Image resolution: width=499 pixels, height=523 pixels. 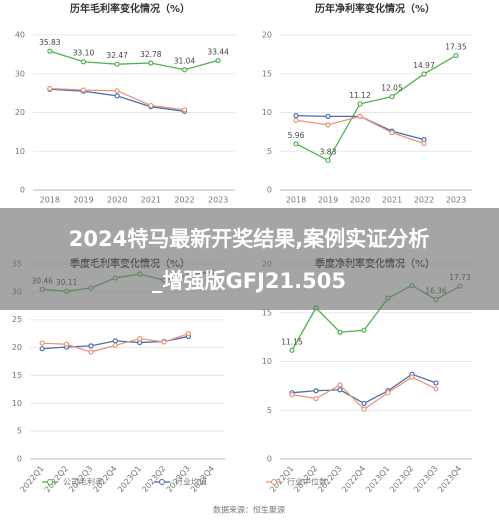 I want to click on value-label: 3.83, so click(x=328, y=151).